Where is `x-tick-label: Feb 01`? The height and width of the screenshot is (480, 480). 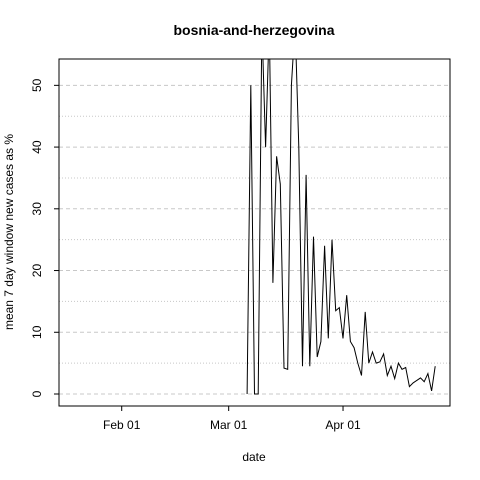 x-tick-label: Feb 01 is located at coordinates (122, 425).